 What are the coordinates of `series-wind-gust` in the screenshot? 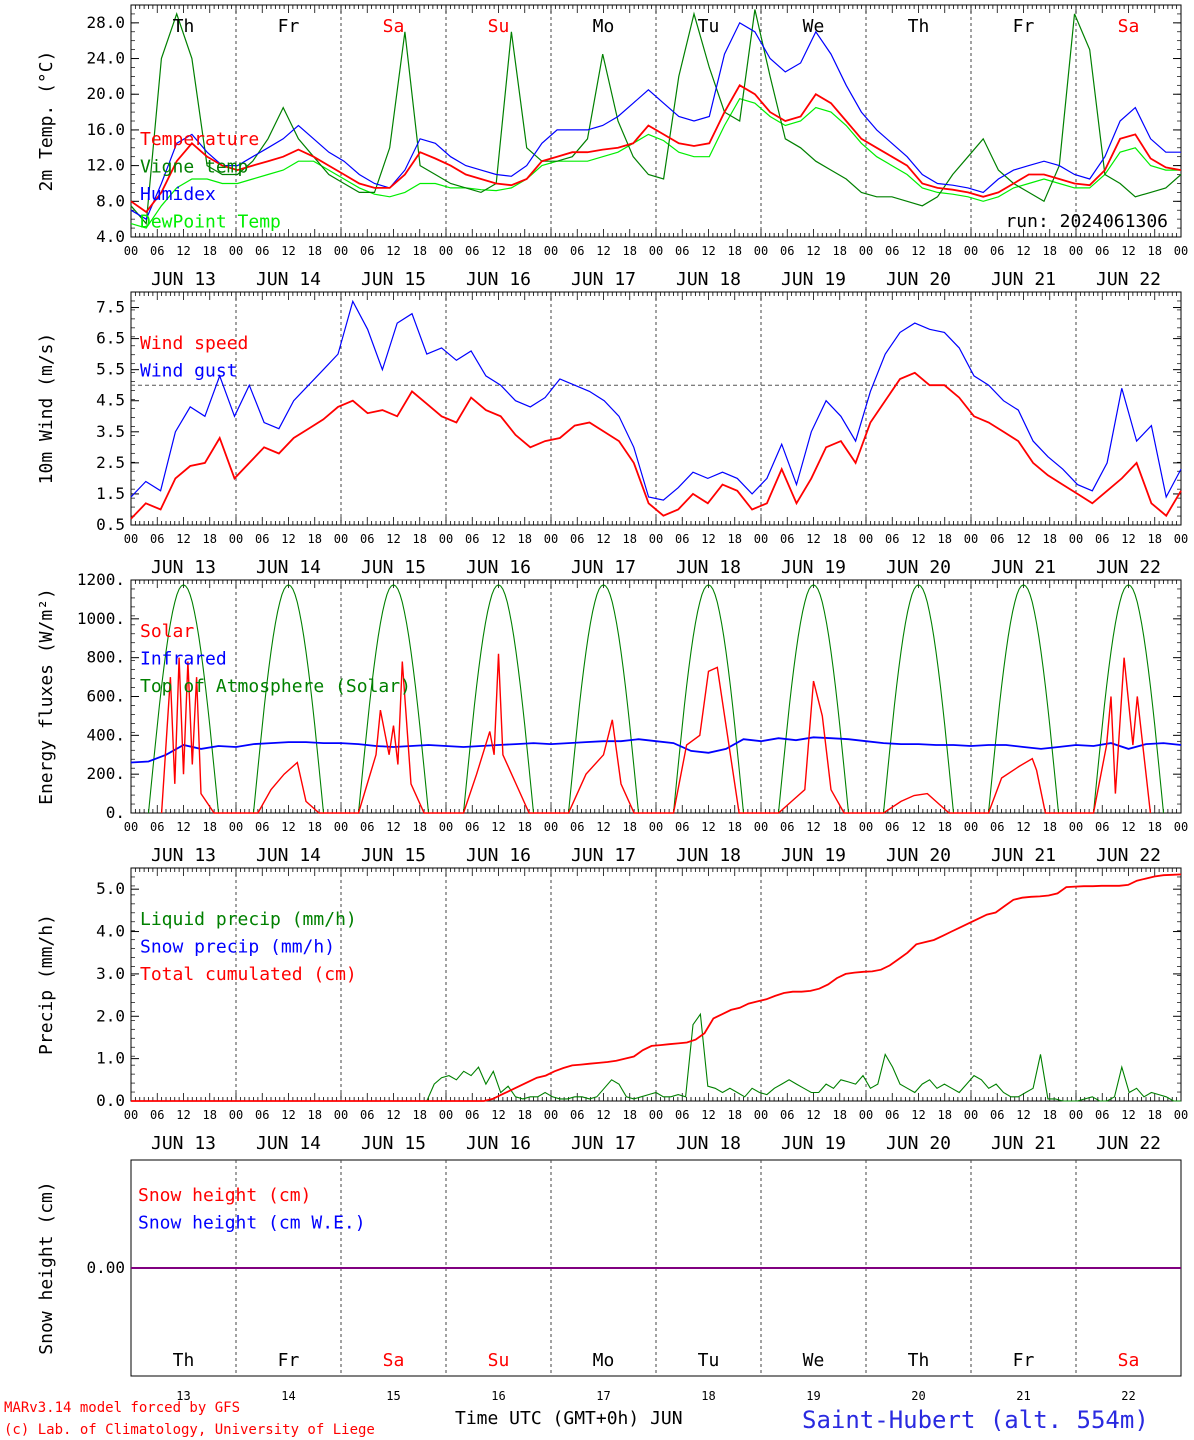 It's located at (656, 400).